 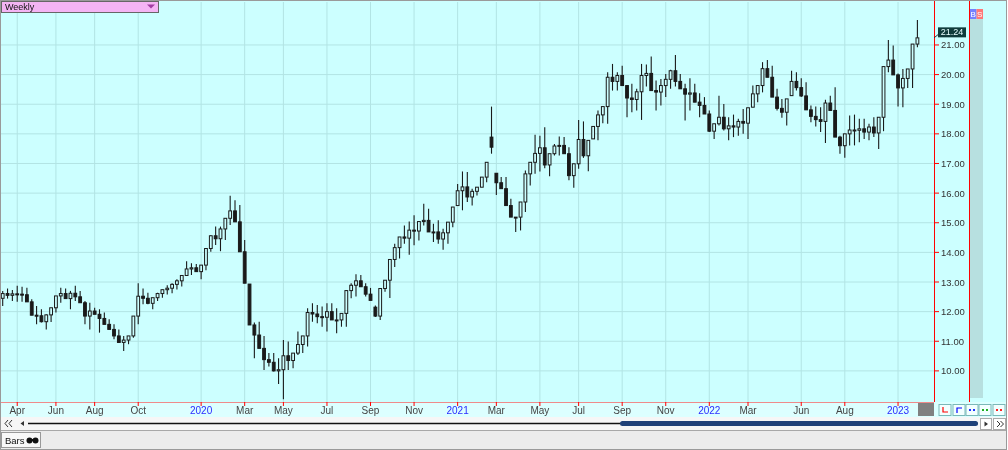 I want to click on x-tick-label: Oct, so click(x=138, y=410).